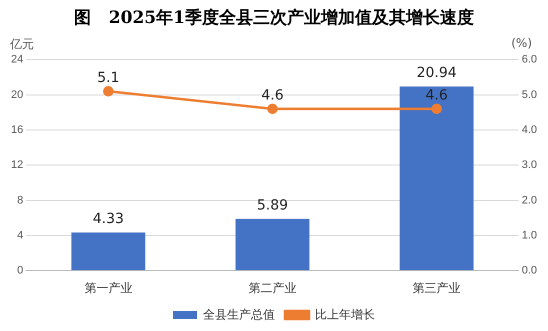 The height and width of the screenshot is (331, 548). What do you see at coordinates (20, 200) in the screenshot?
I see `y-tick-label: 8` at bounding box center [20, 200].